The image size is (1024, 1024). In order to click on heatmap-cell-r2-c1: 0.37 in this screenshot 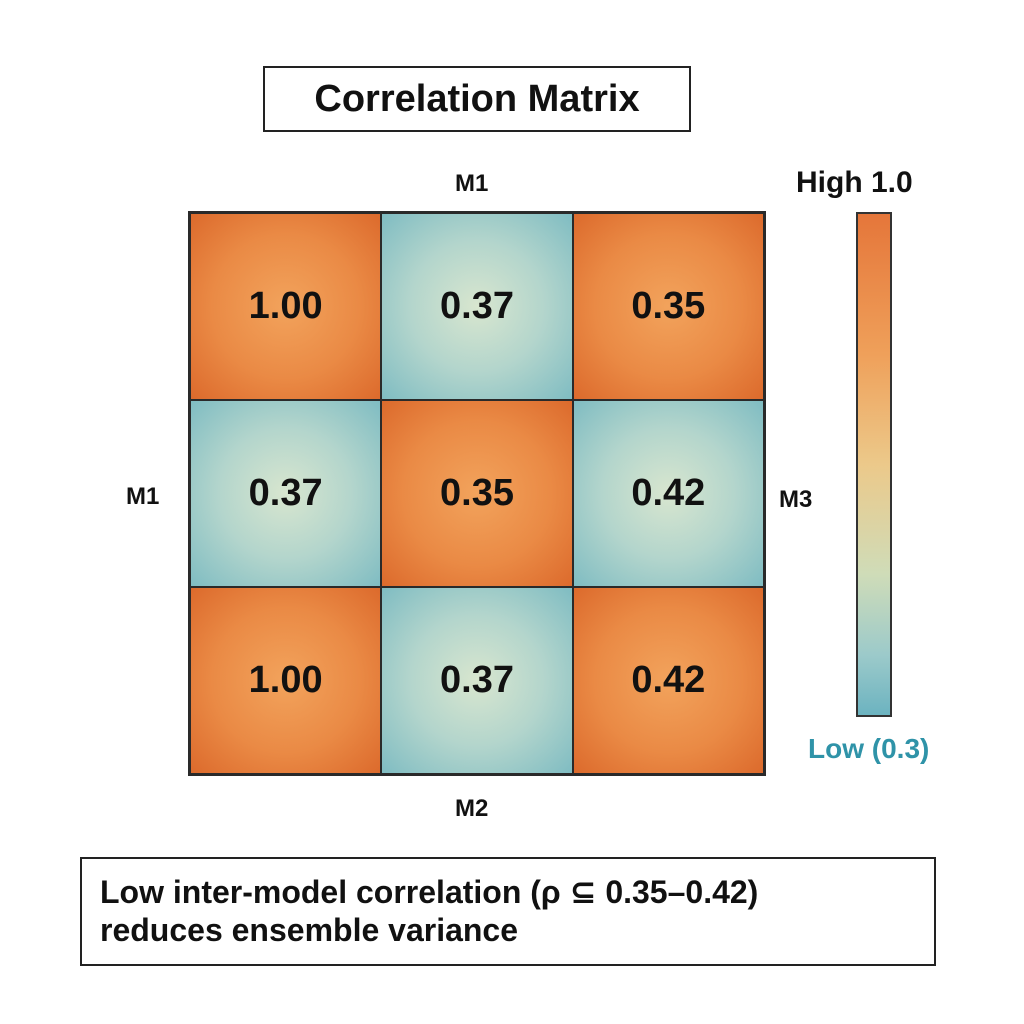, I will do `click(286, 493)`.